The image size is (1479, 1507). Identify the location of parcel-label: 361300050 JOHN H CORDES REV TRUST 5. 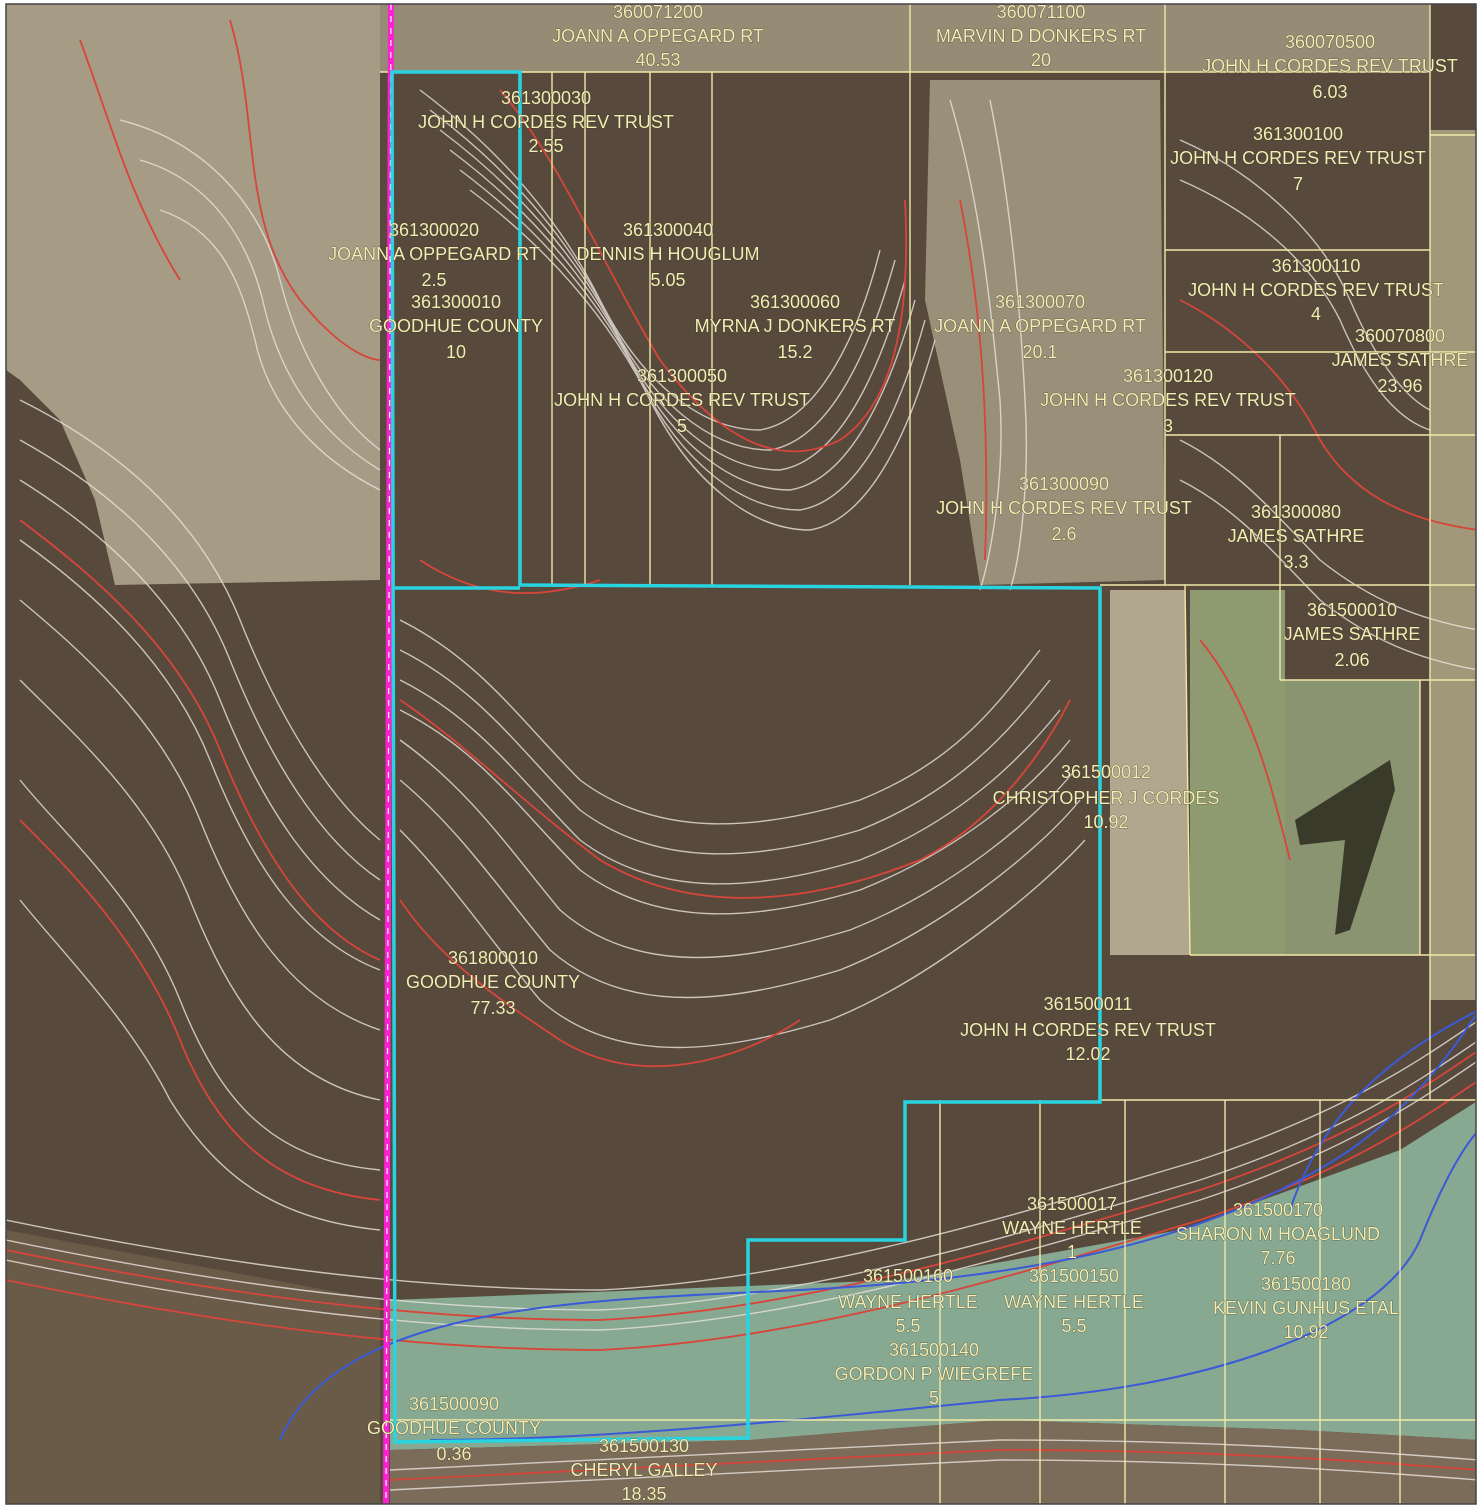
(682, 401).